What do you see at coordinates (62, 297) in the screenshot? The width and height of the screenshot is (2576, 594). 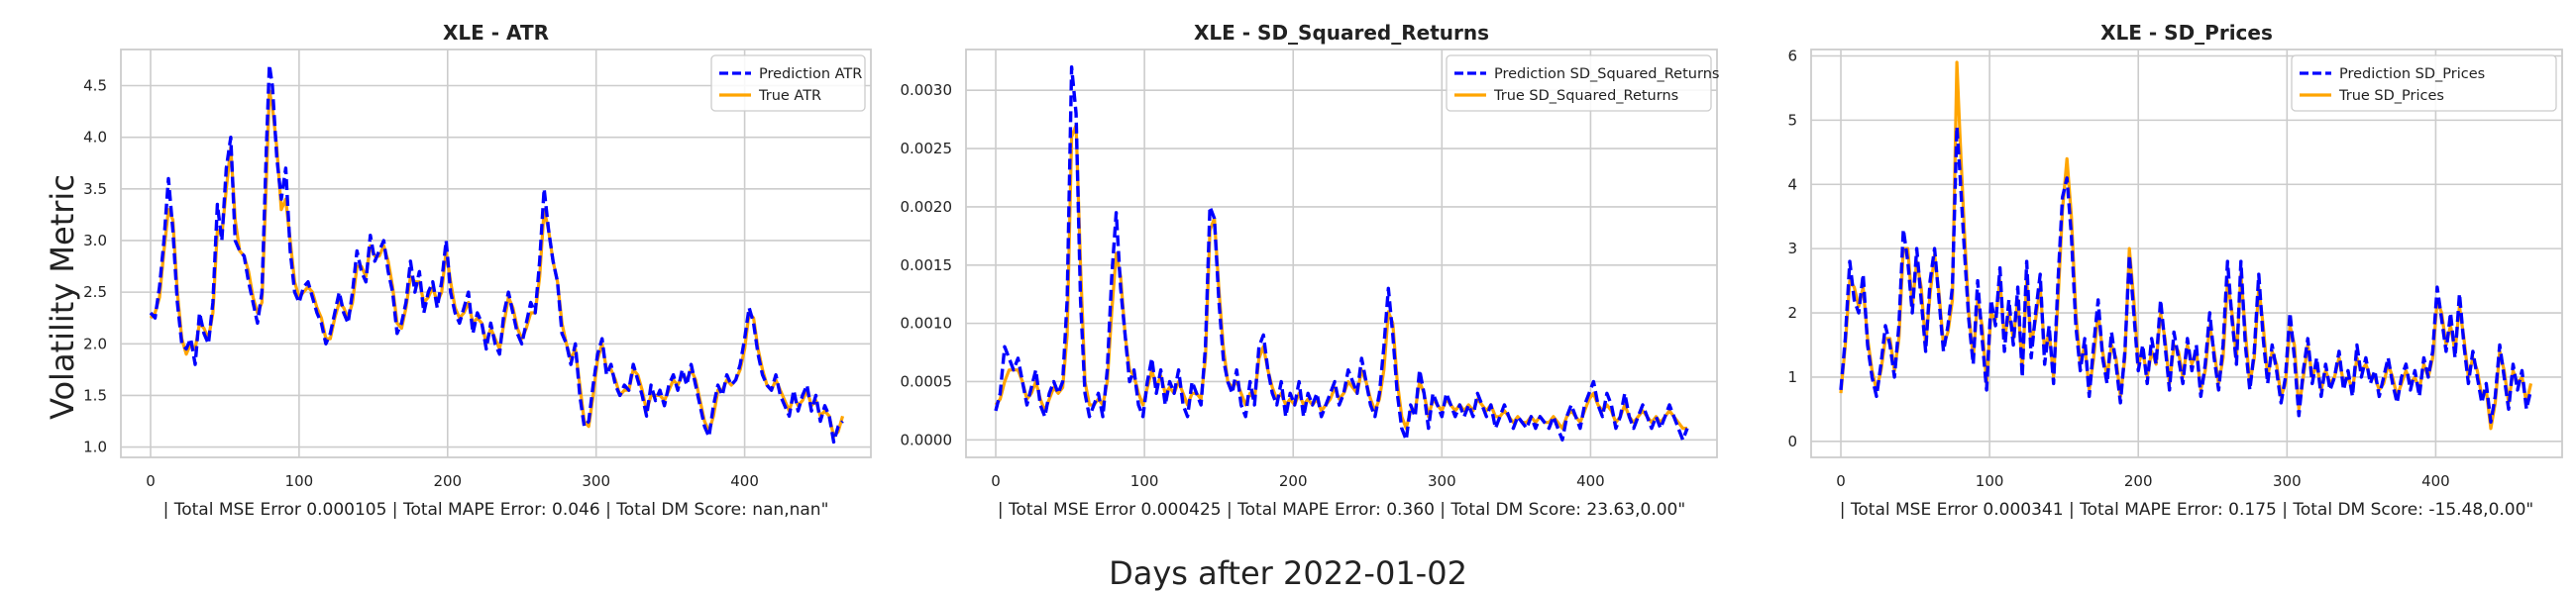 I see `figure-ylabel: Volatility Metric` at bounding box center [62, 297].